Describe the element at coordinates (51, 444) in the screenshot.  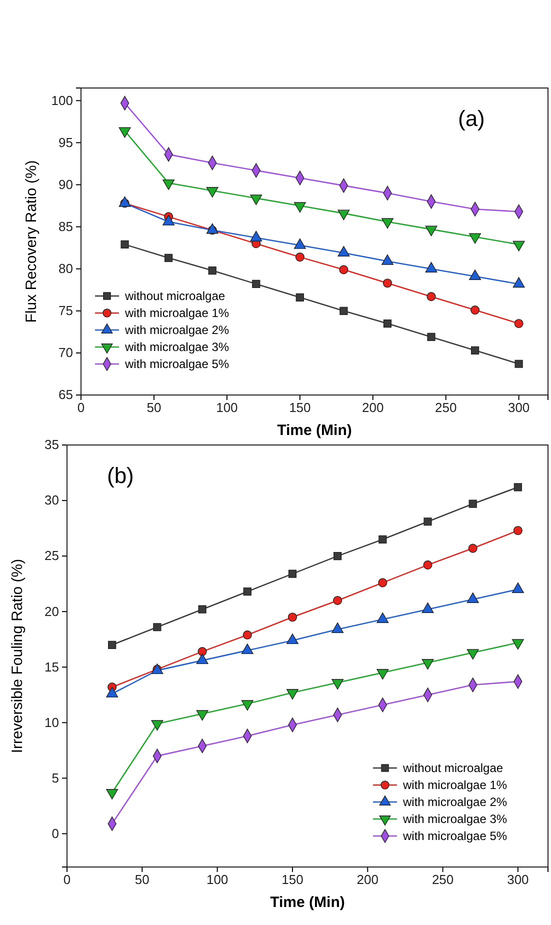
I see `y-tick-label: 35` at that location.